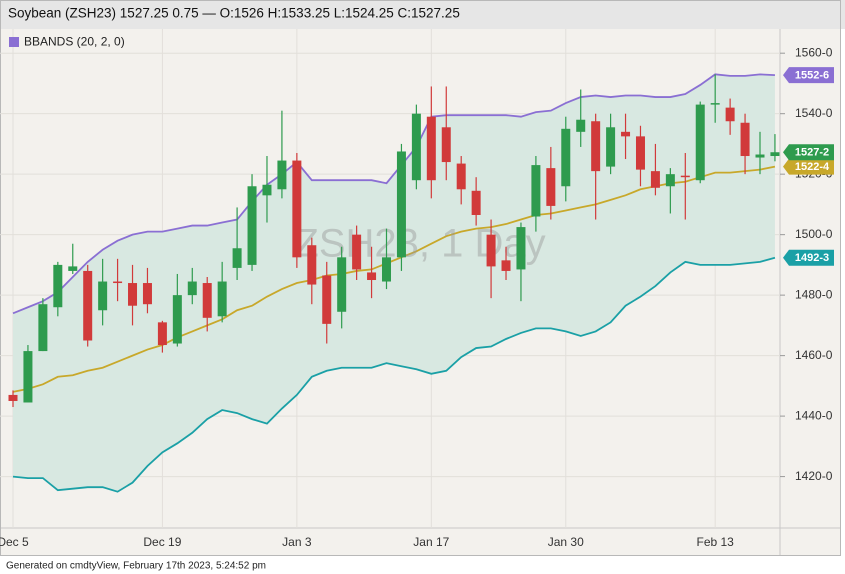 The width and height of the screenshot is (845, 574). What do you see at coordinates (74, 42) in the screenshot?
I see `legend-label: BBANDS (20, 2, 0)` at bounding box center [74, 42].